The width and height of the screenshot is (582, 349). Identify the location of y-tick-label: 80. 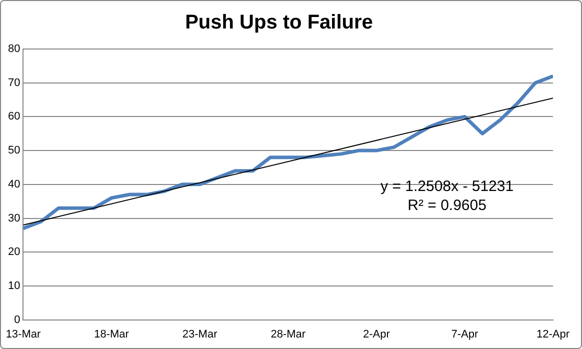
(14, 49).